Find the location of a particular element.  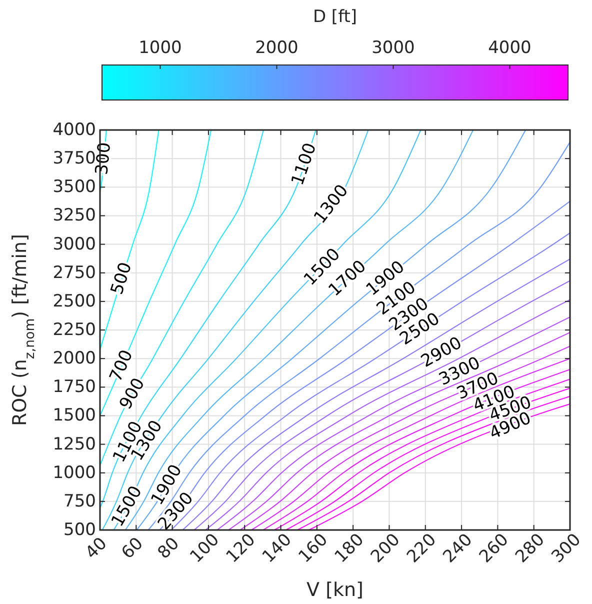

color-bar-label: 2000 is located at coordinates (276, 48).